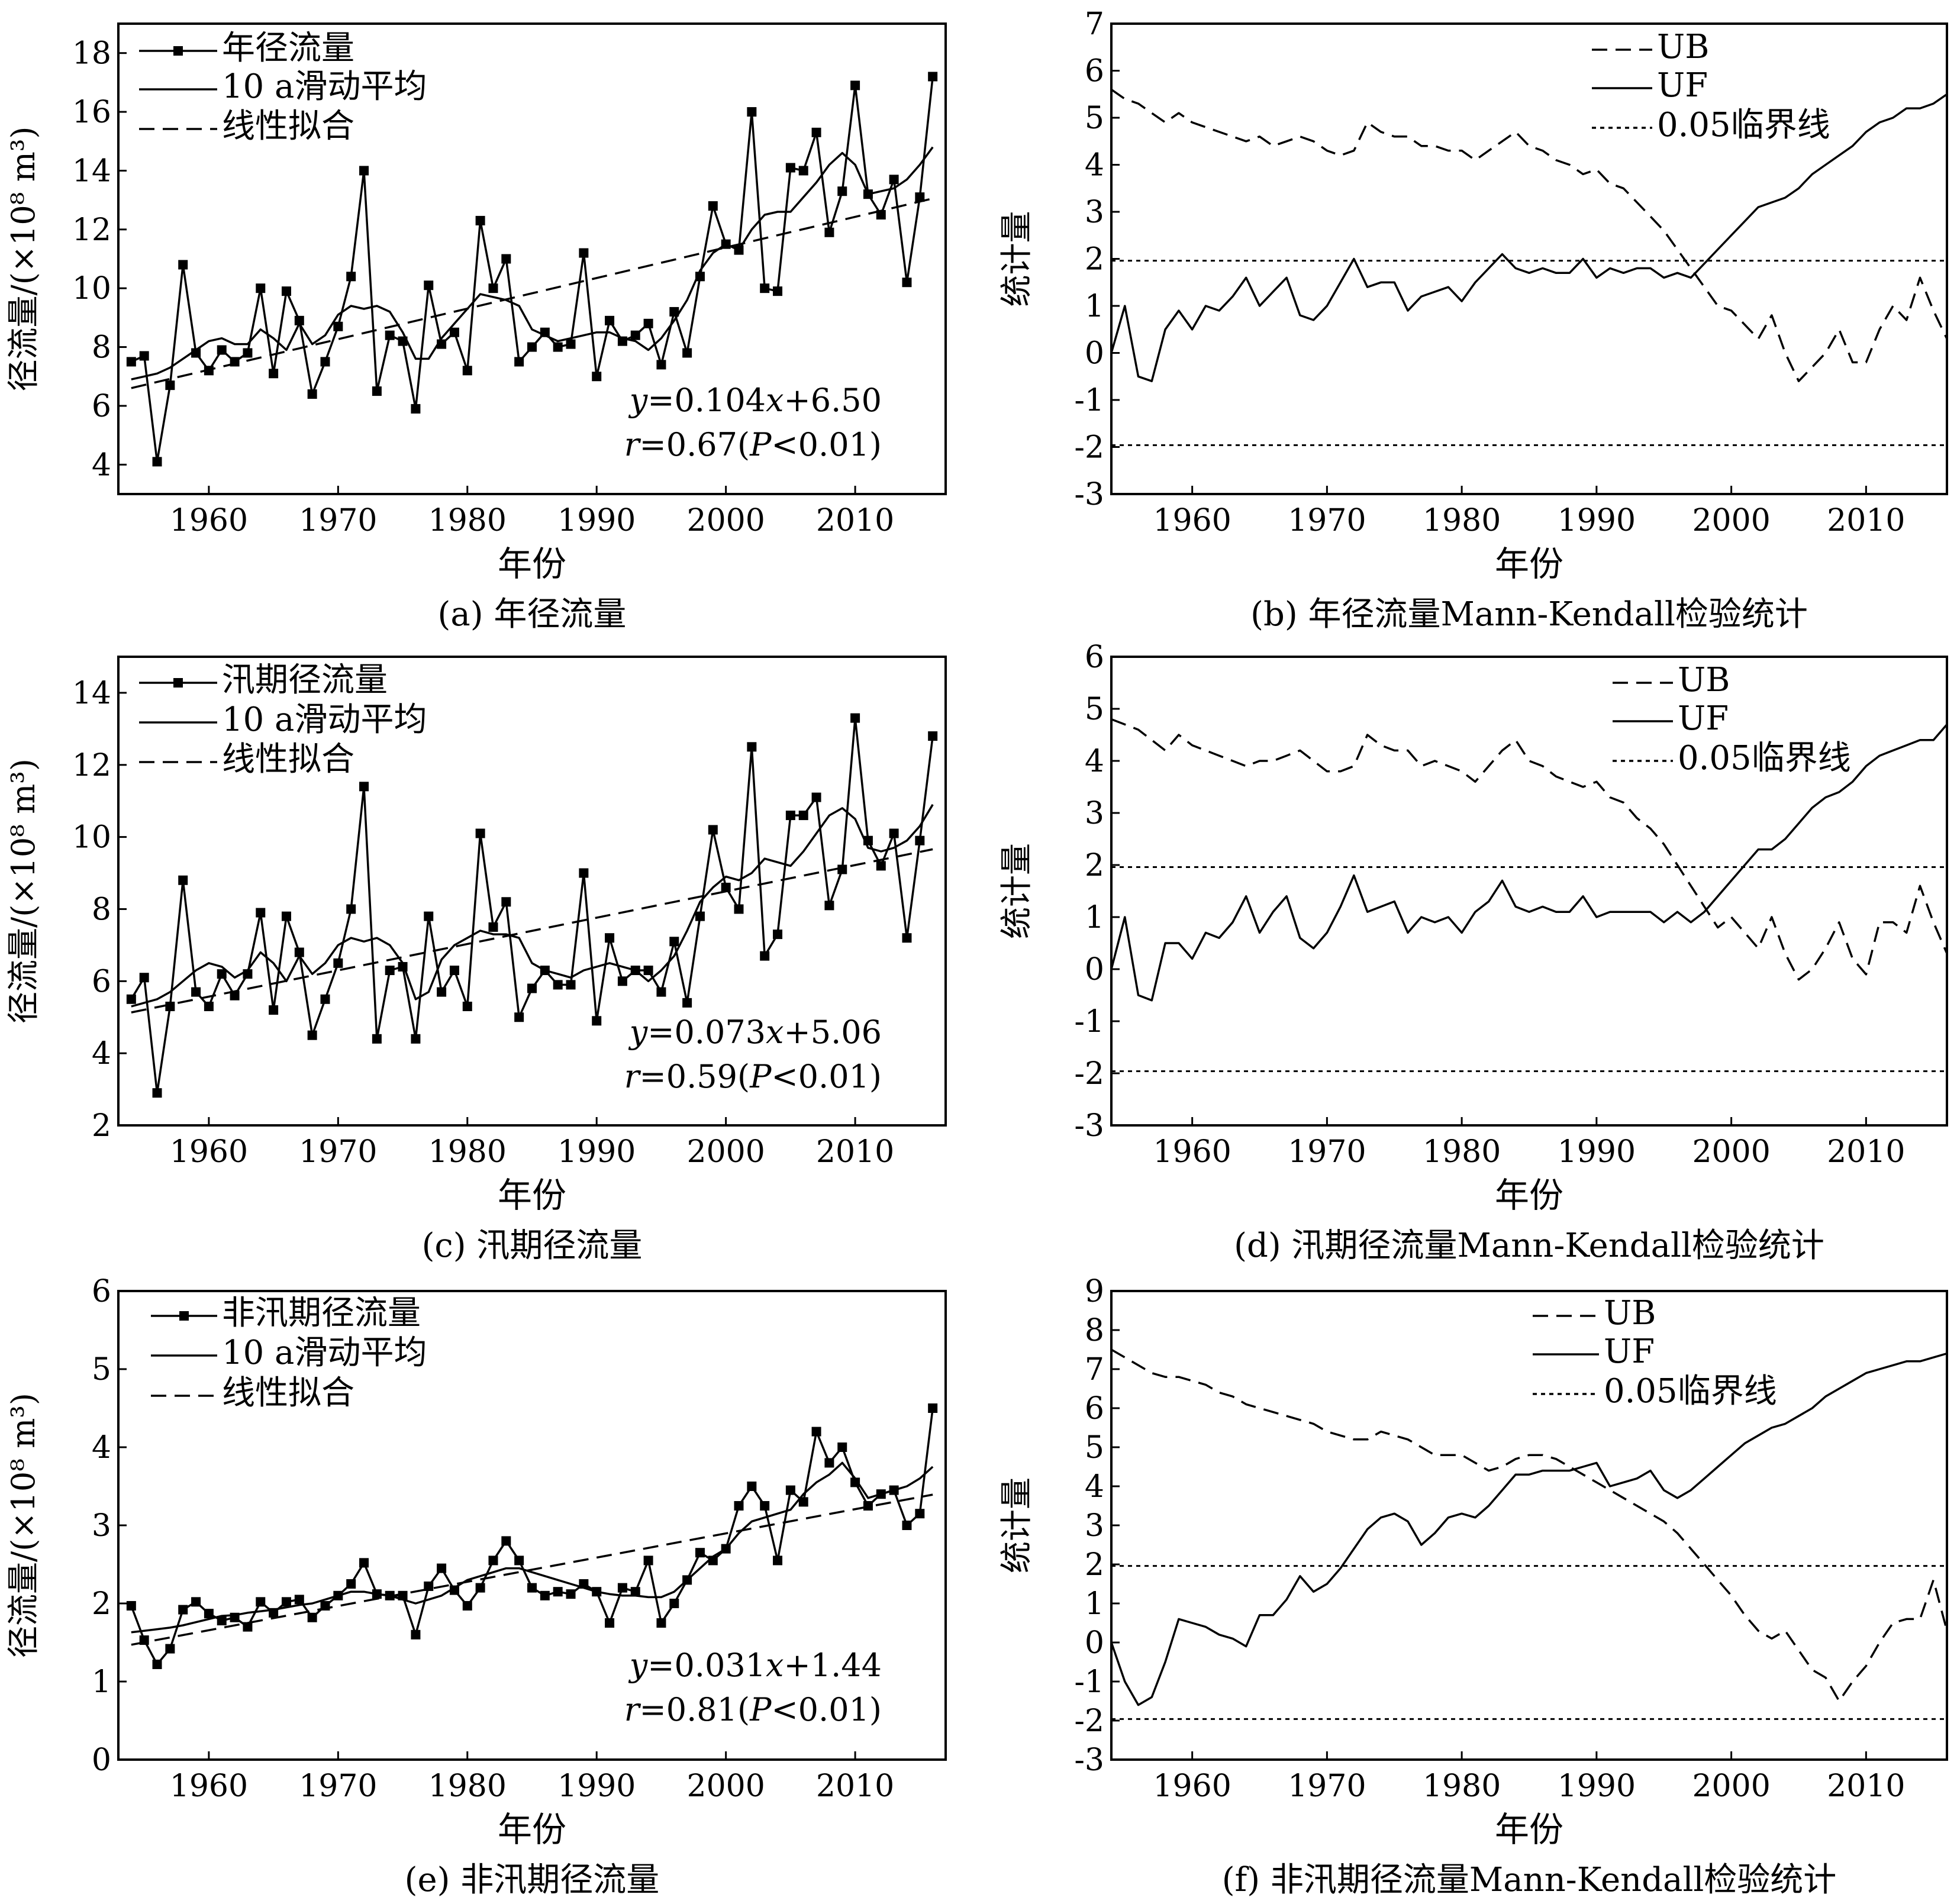  I want to click on x-tick-label: 2000, so click(725, 520).